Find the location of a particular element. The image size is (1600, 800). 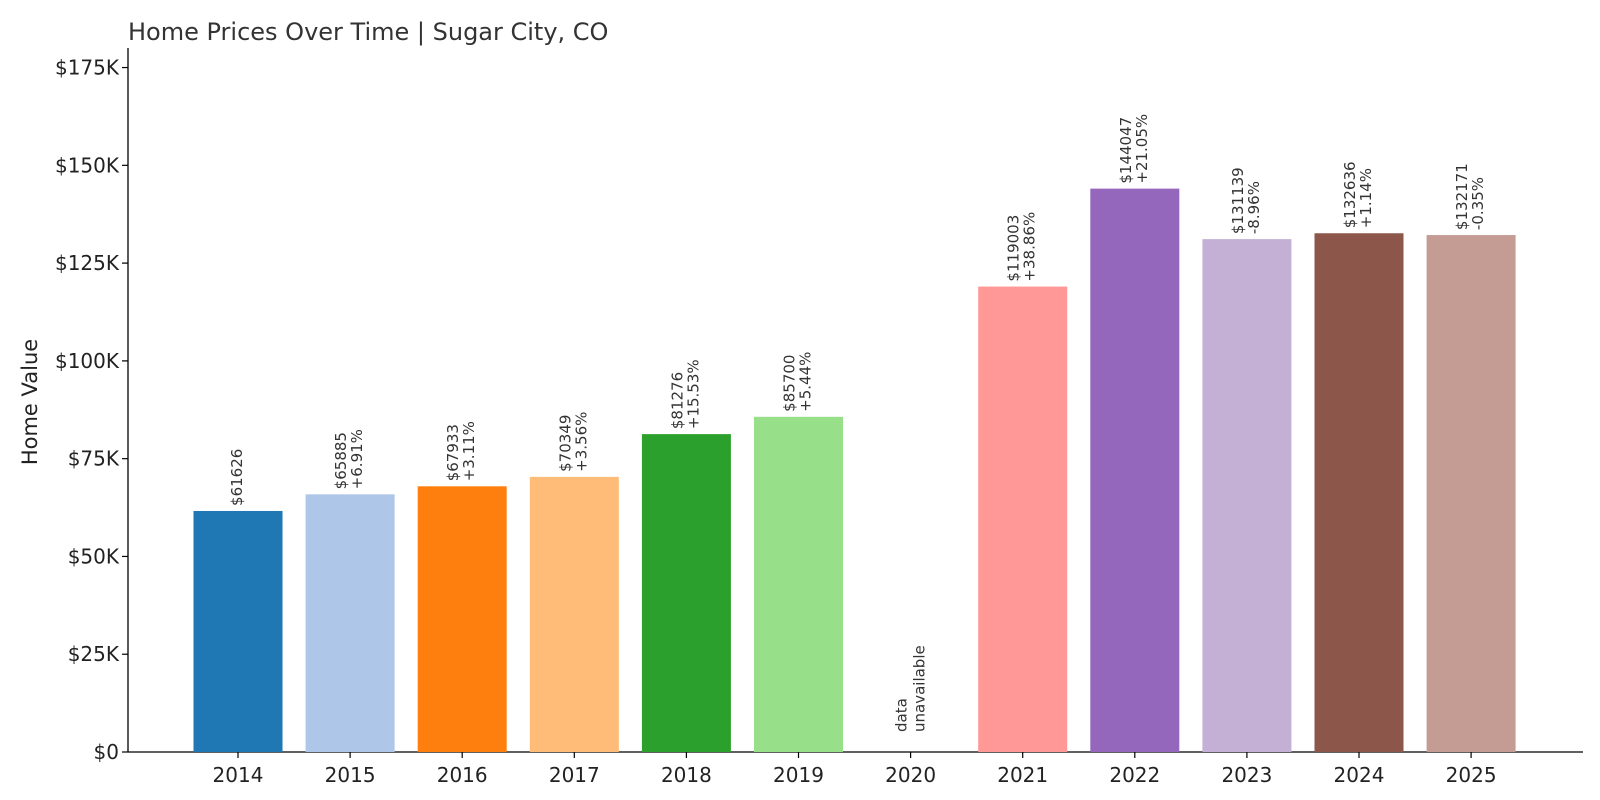

missing-data-label: dataunavailable is located at coordinates (911, 688).